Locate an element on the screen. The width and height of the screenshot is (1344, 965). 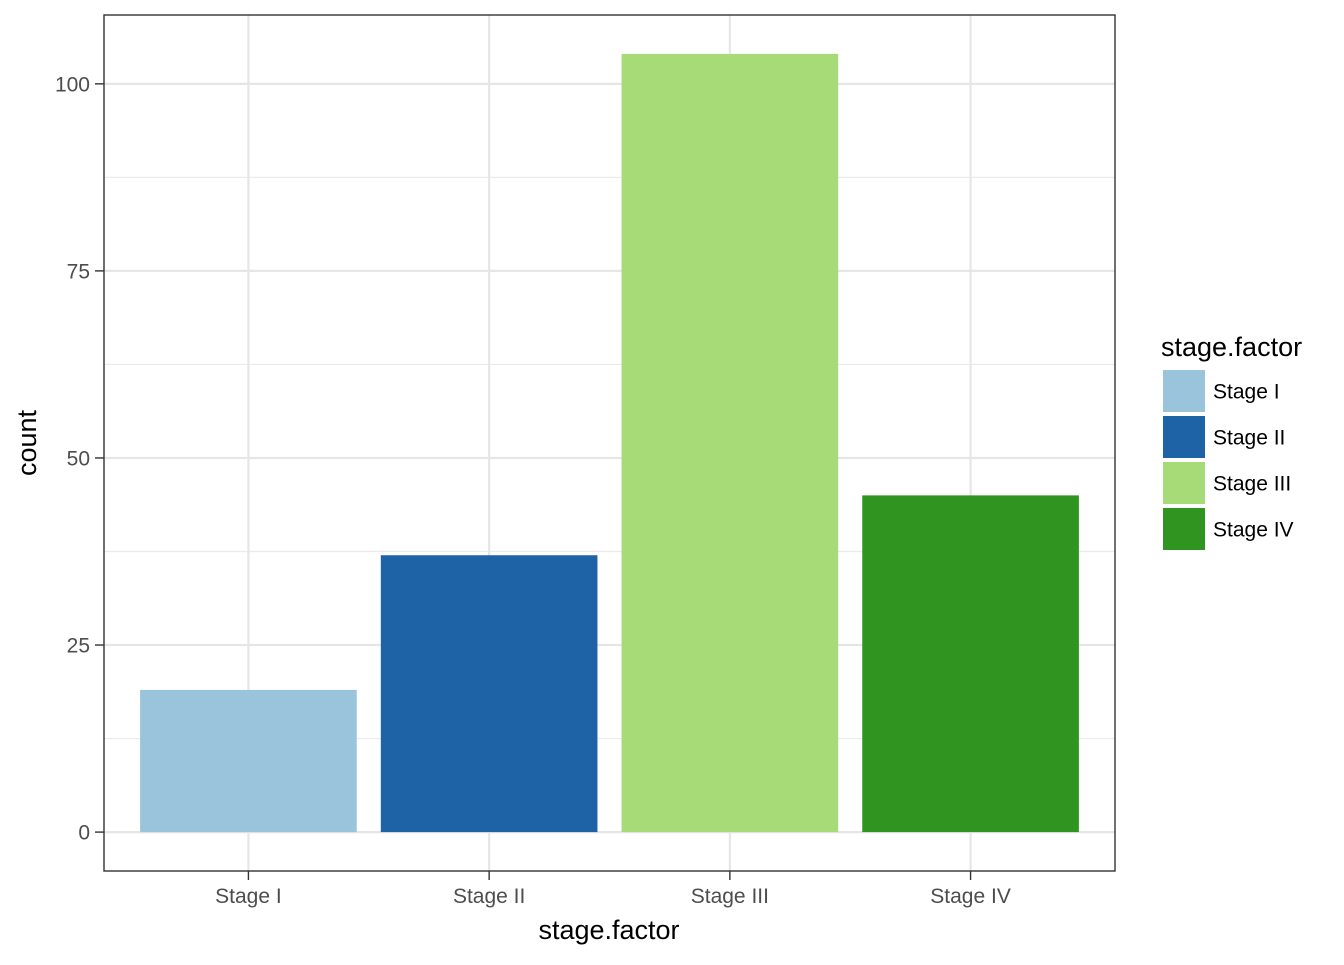
x-tick-label: Stage I is located at coordinates (248, 896).